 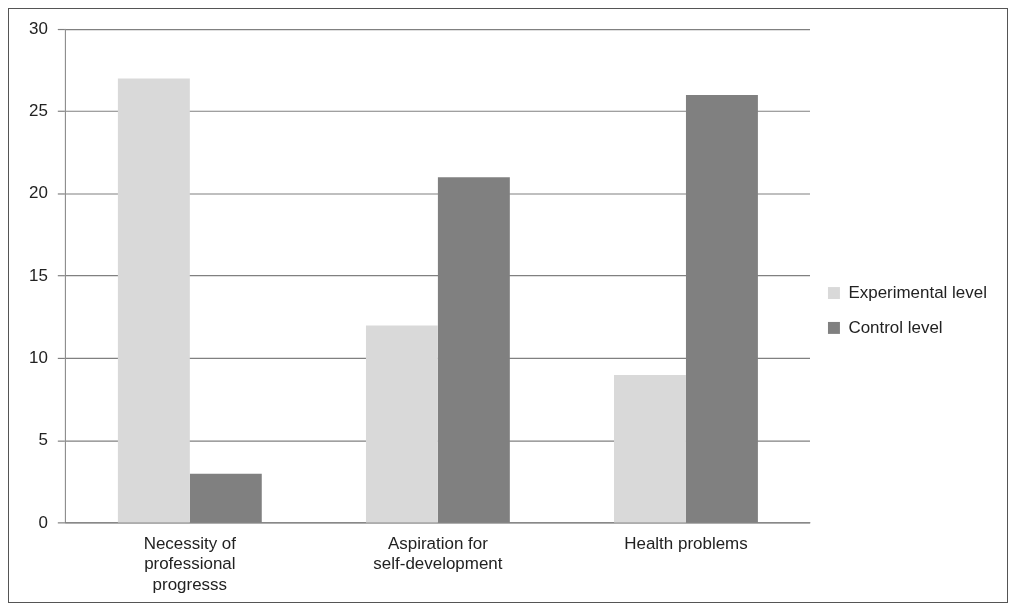 I want to click on y-tick-label: 15, so click(x=38, y=275).